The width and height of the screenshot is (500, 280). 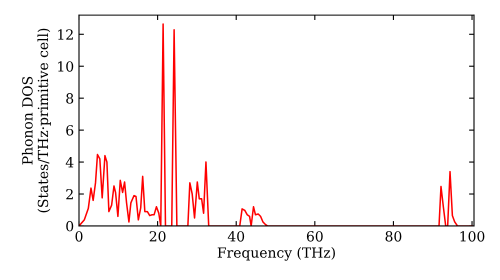 I want to click on y-tick-label: 4, so click(x=70, y=162).